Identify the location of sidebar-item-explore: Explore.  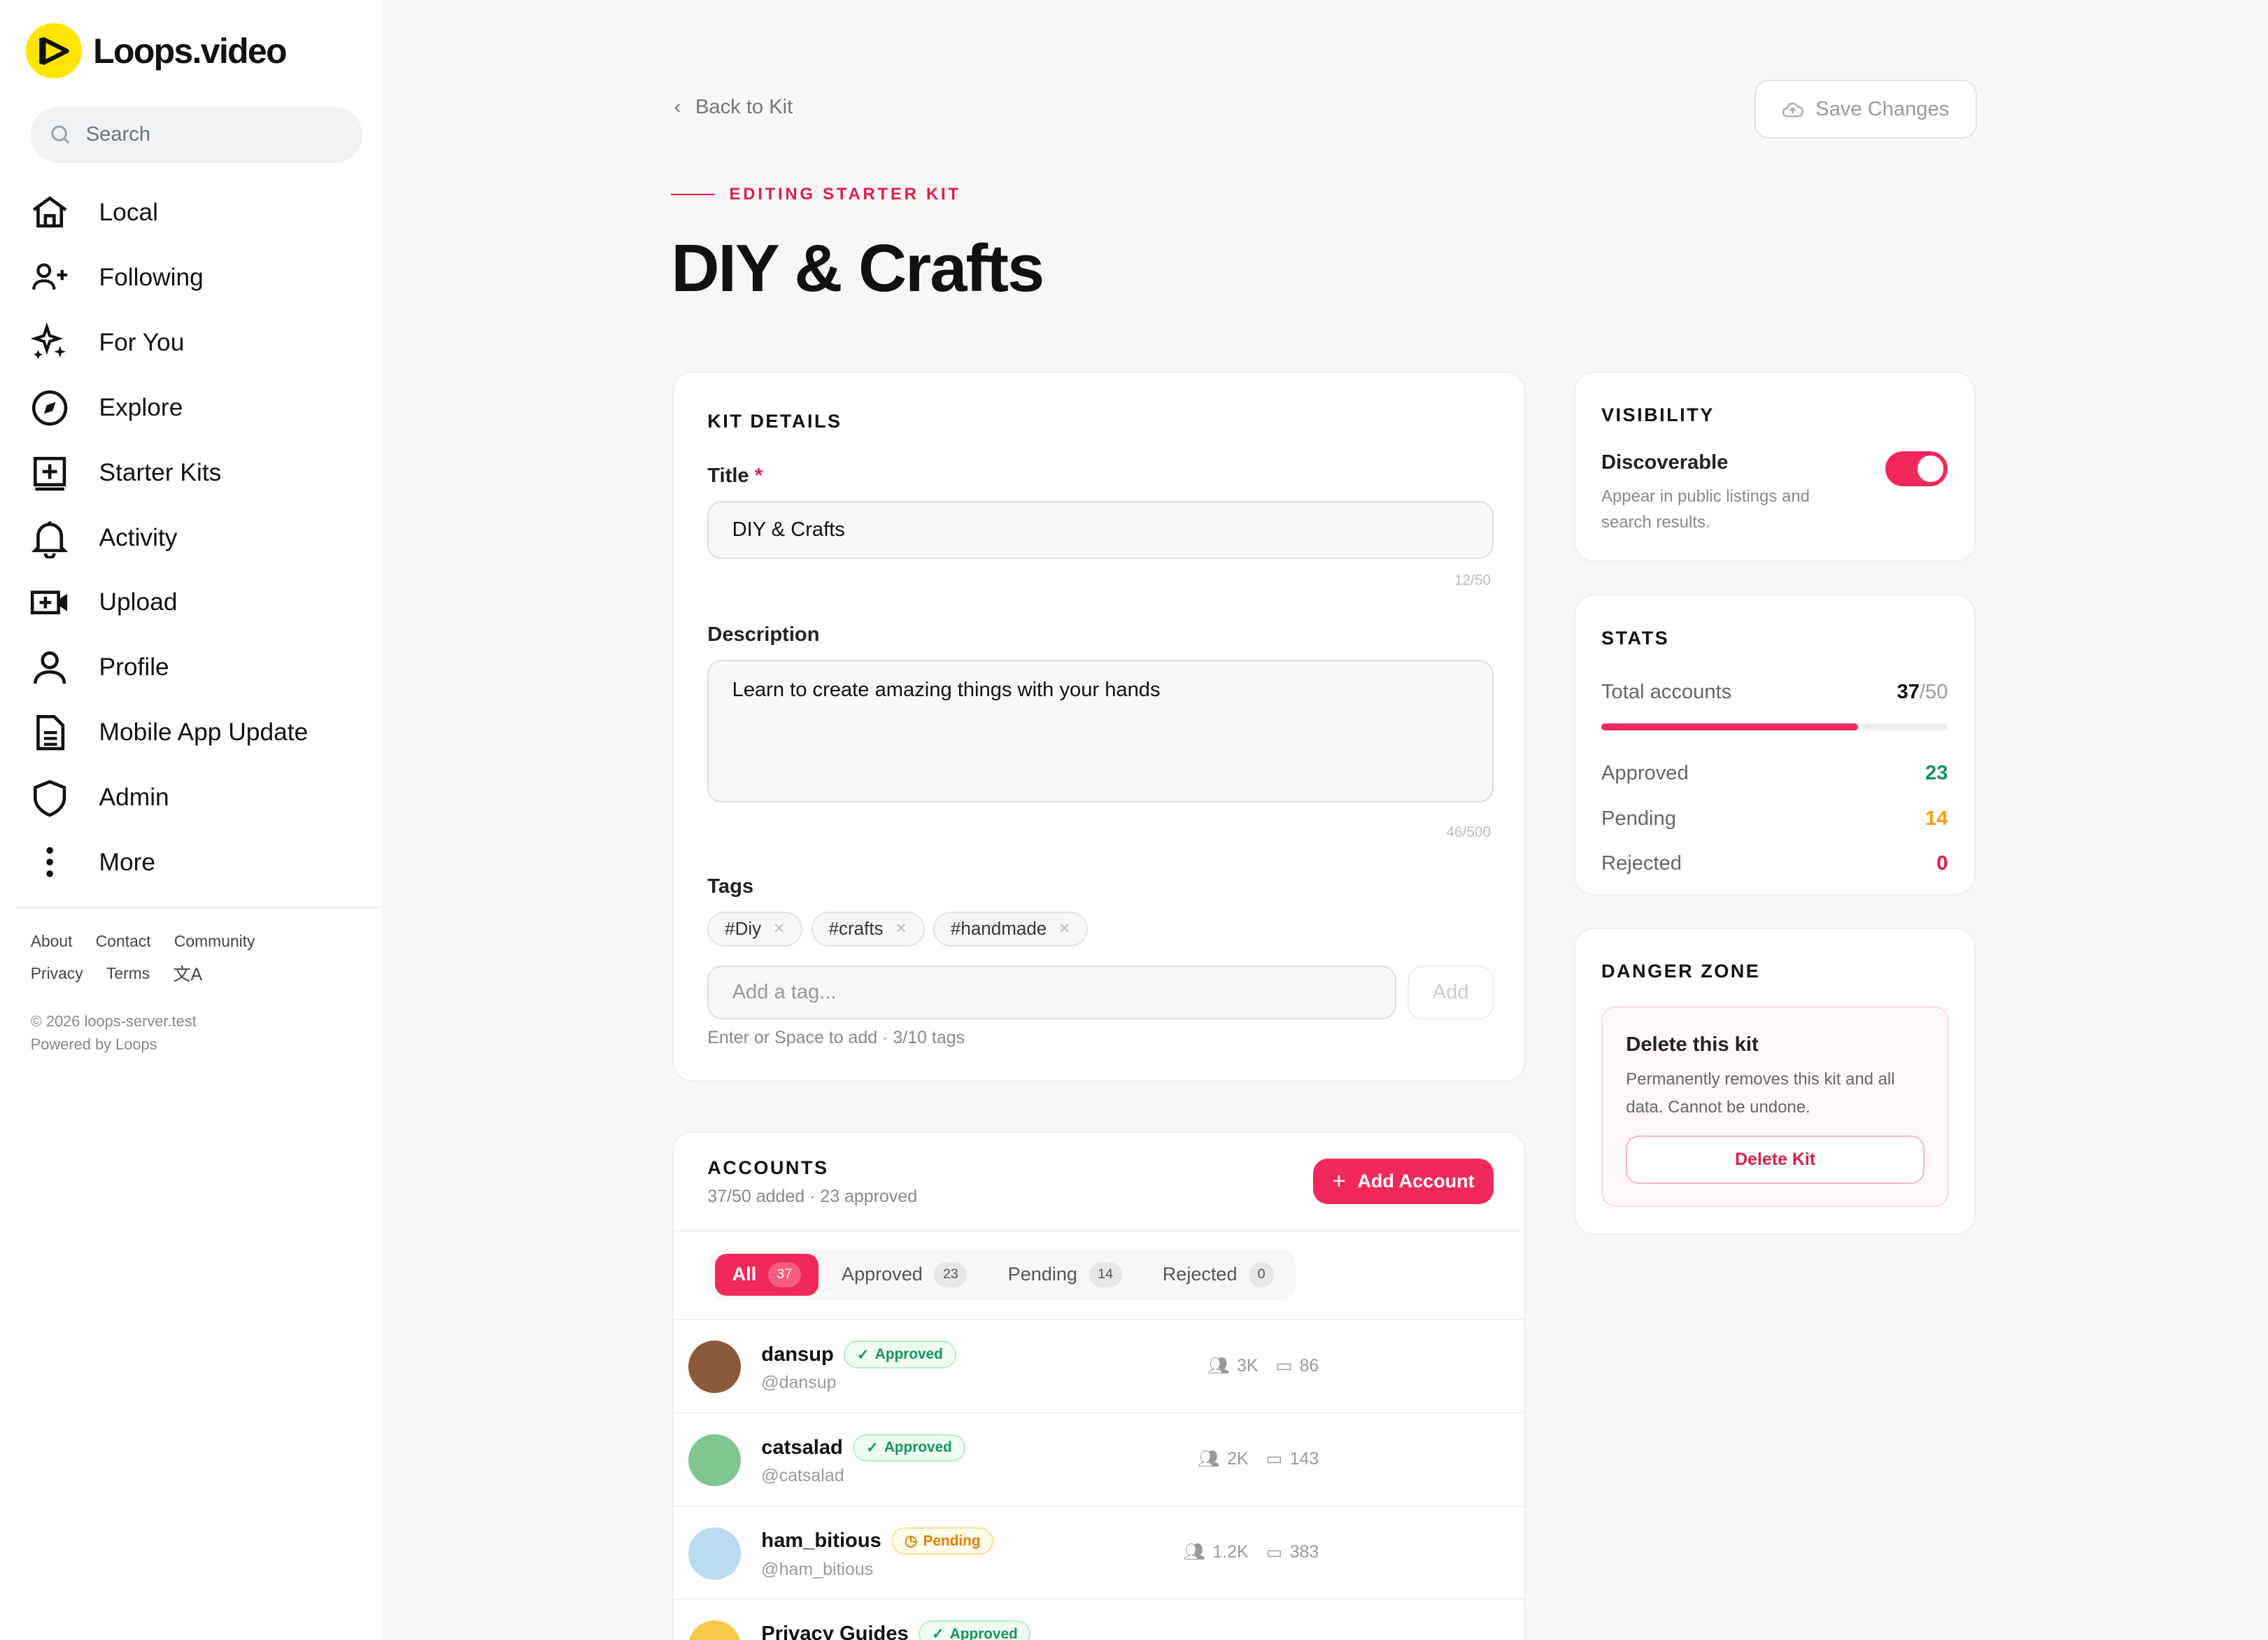
(196, 407).